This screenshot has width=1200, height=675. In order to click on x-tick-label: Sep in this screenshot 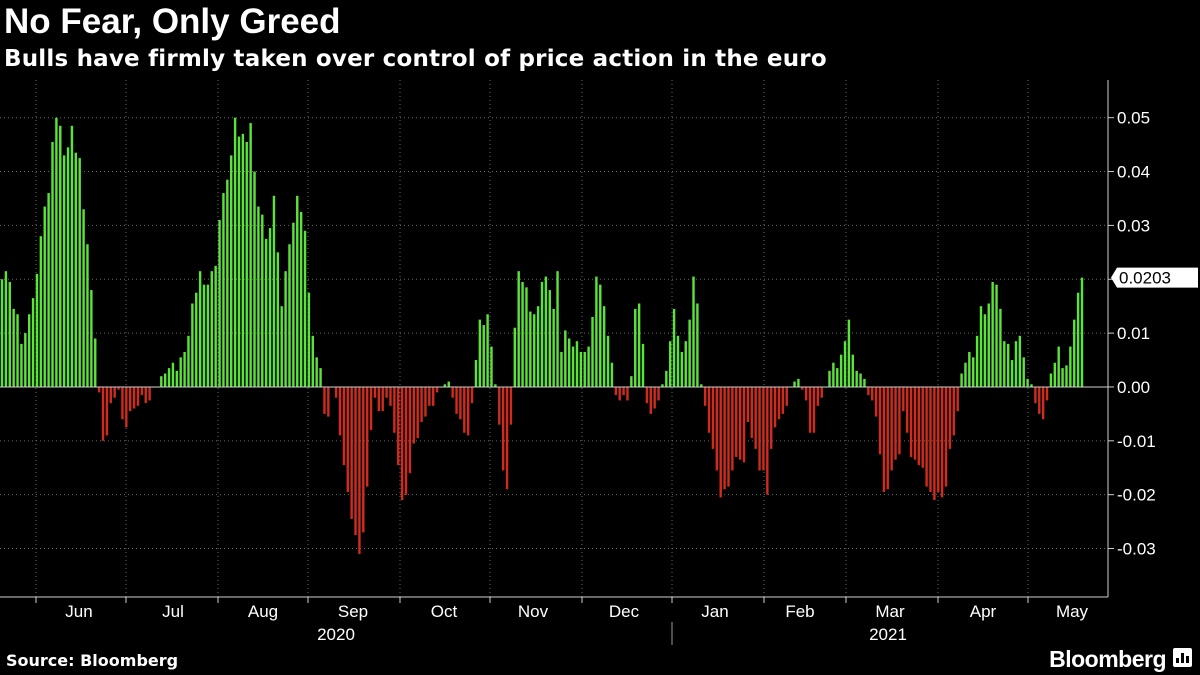, I will do `click(353, 611)`.